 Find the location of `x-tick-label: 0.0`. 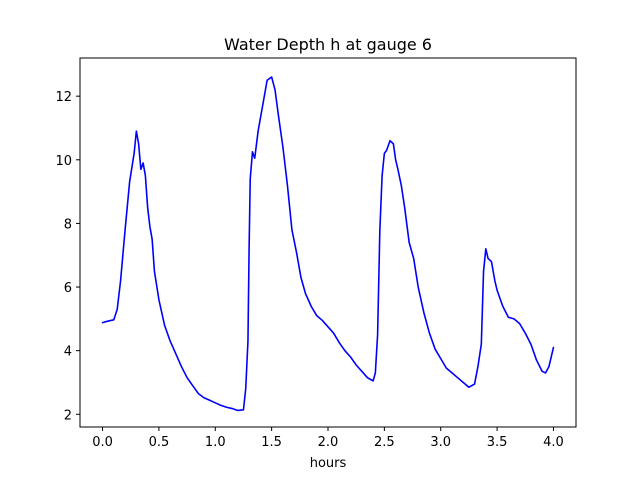

x-tick-label: 0.0 is located at coordinates (102, 442).